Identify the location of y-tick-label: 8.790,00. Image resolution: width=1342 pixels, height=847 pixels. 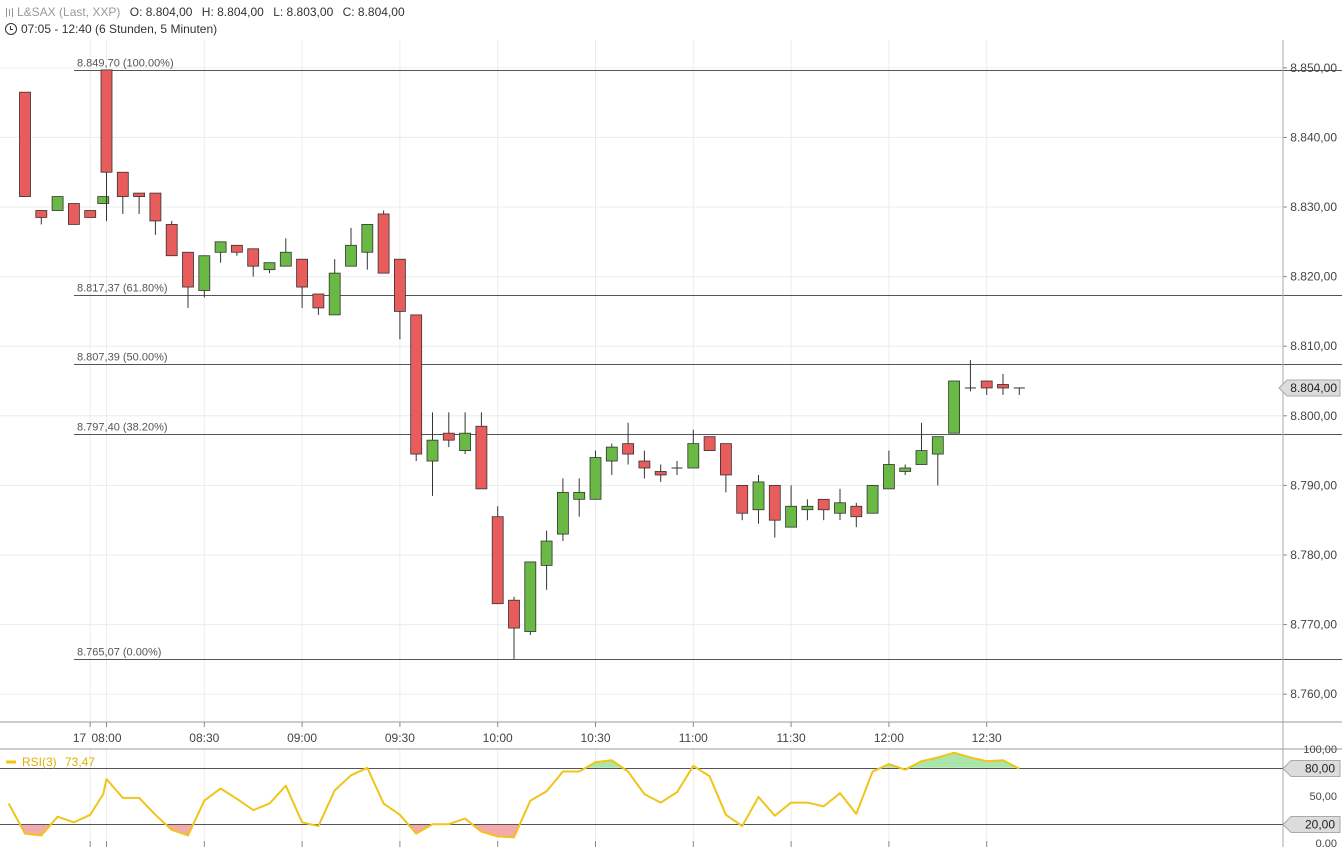
(1313, 485).